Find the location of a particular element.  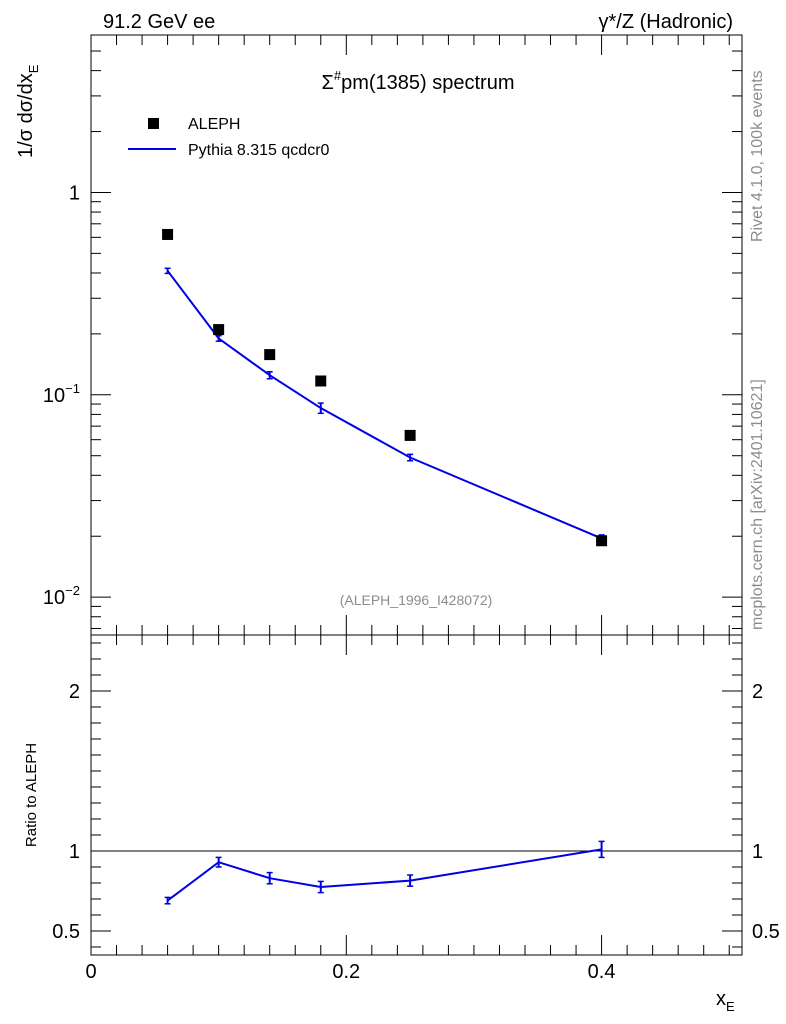

energy-label: 91.2 GeV ee is located at coordinates (159, 22).